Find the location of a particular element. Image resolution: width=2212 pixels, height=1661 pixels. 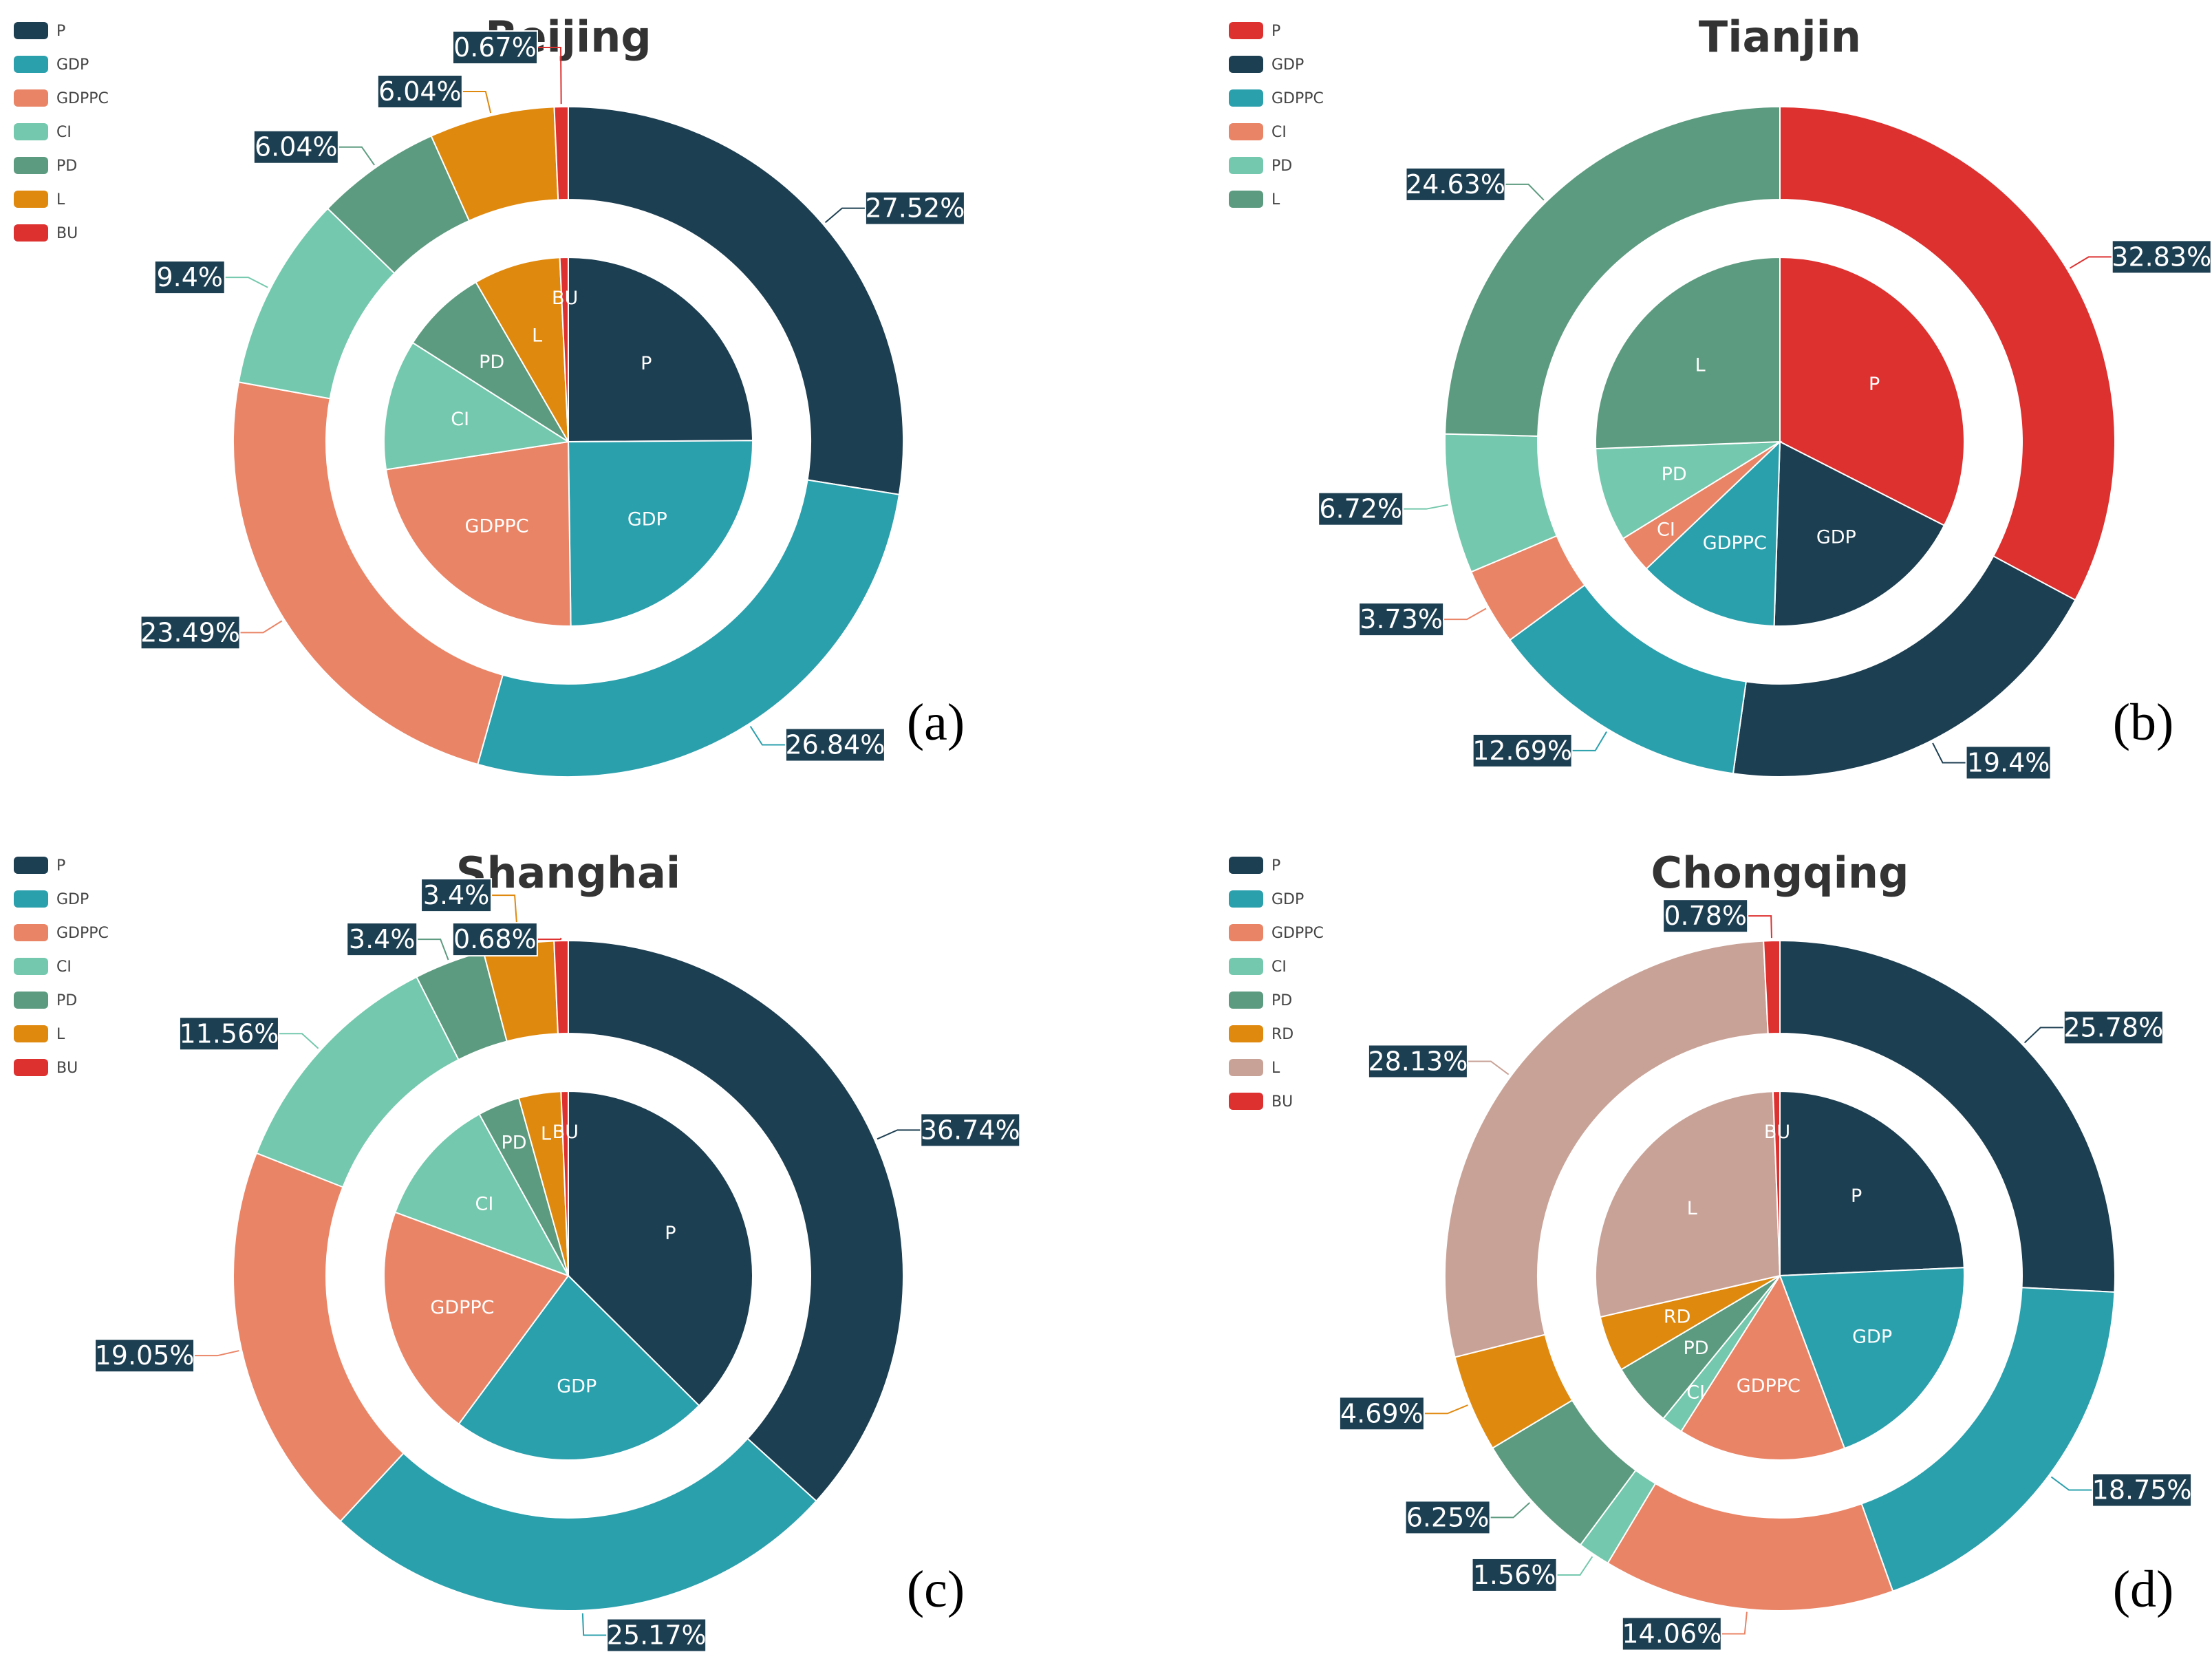

legend-label: PD is located at coordinates (66, 166).